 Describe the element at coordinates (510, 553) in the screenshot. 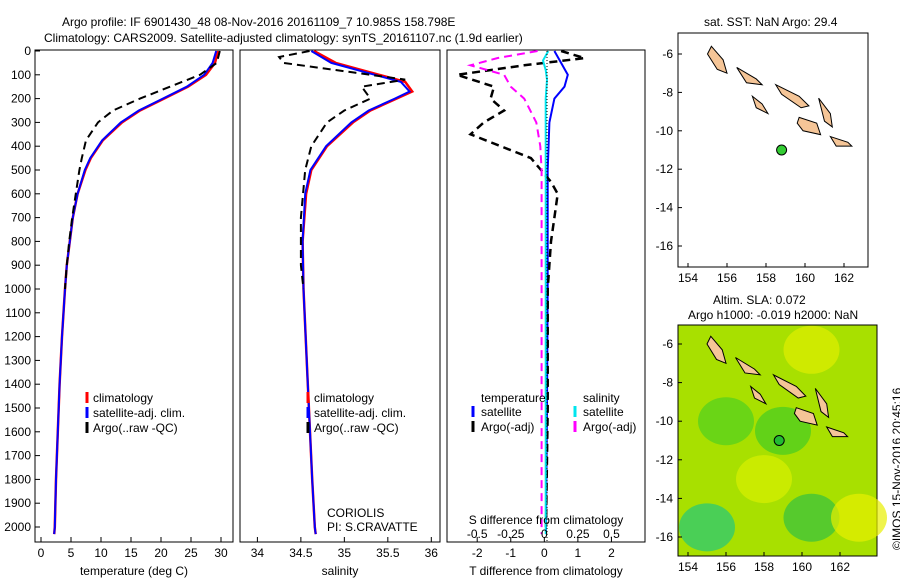

I see `x-tick-label: -1` at that location.